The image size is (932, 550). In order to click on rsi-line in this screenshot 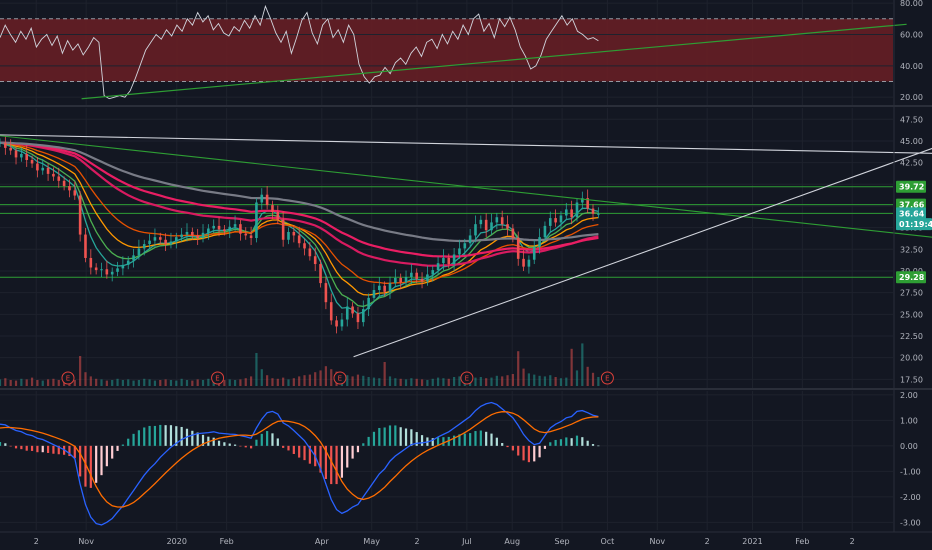, I will do `click(299, 52)`.